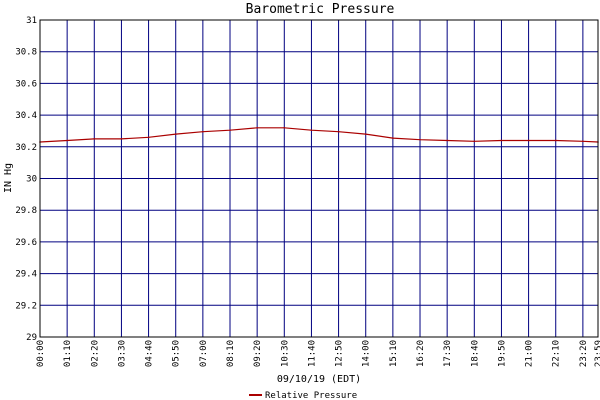 The height and width of the screenshot is (400, 600). What do you see at coordinates (448, 353) in the screenshot?
I see `x-tick-label: 17:30` at bounding box center [448, 353].